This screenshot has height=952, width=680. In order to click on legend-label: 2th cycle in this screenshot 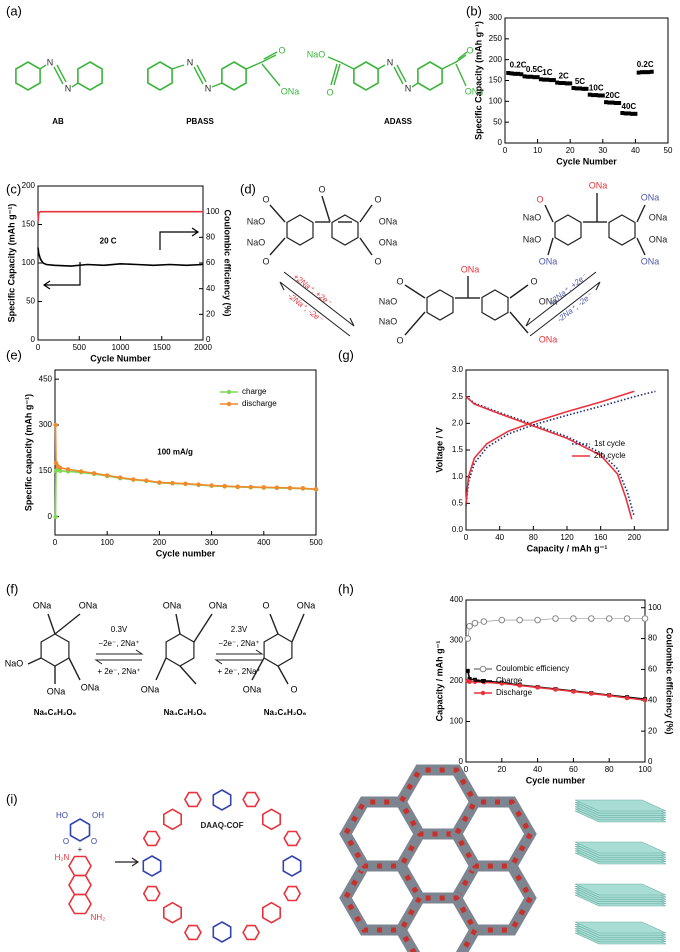, I will do `click(610, 455)`.